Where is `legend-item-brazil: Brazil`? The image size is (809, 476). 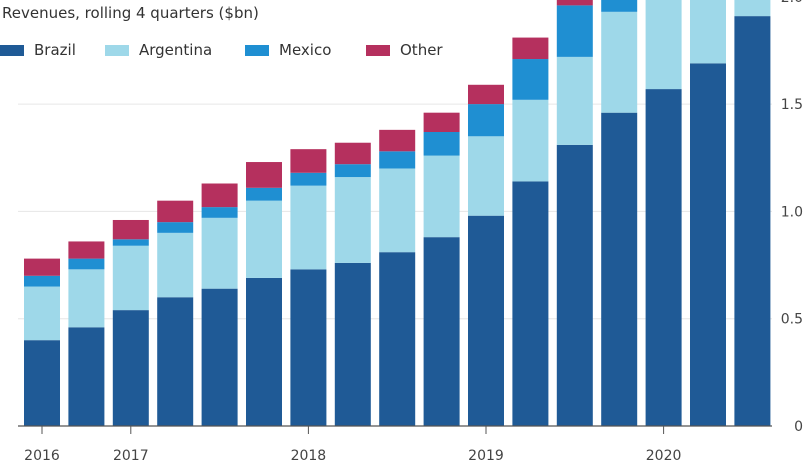
legend-item-brazil: Brazil is located at coordinates (38, 50).